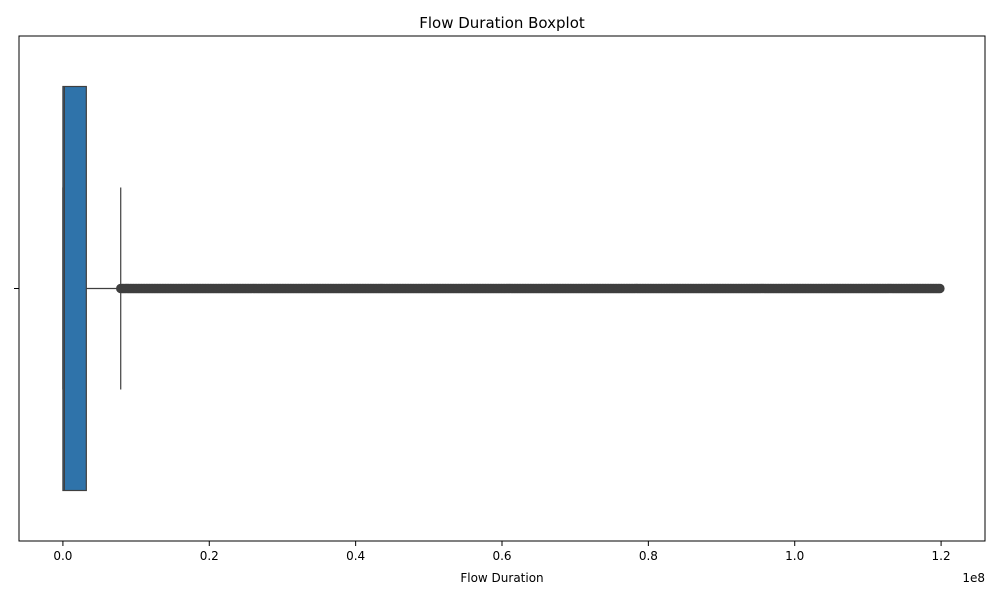 The image size is (1000, 600). I want to click on x-tick-label: 0.0, so click(62, 556).